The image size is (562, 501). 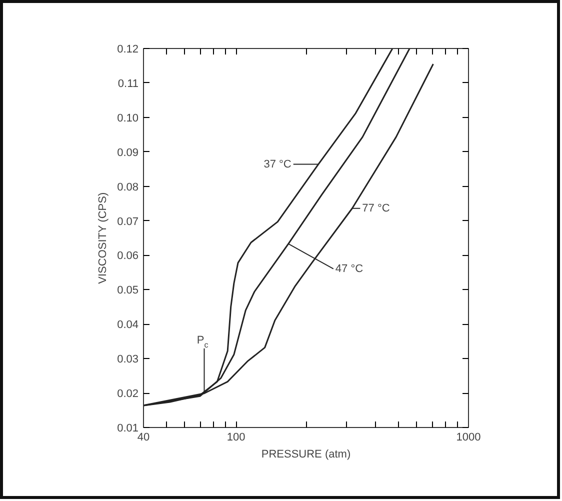 What do you see at coordinates (128, 360) in the screenshot?
I see `y-tick-label: 0.03` at bounding box center [128, 360].